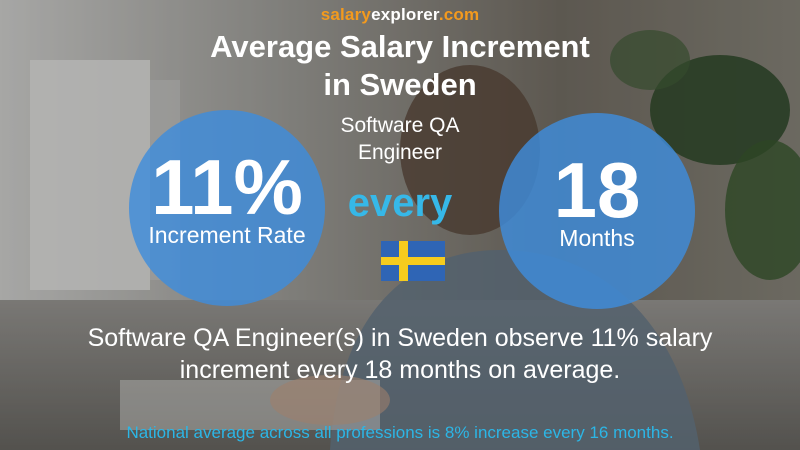 This screenshot has width=800, height=450. What do you see at coordinates (227, 187) in the screenshot?
I see `increment-rate-value: 11%` at bounding box center [227, 187].